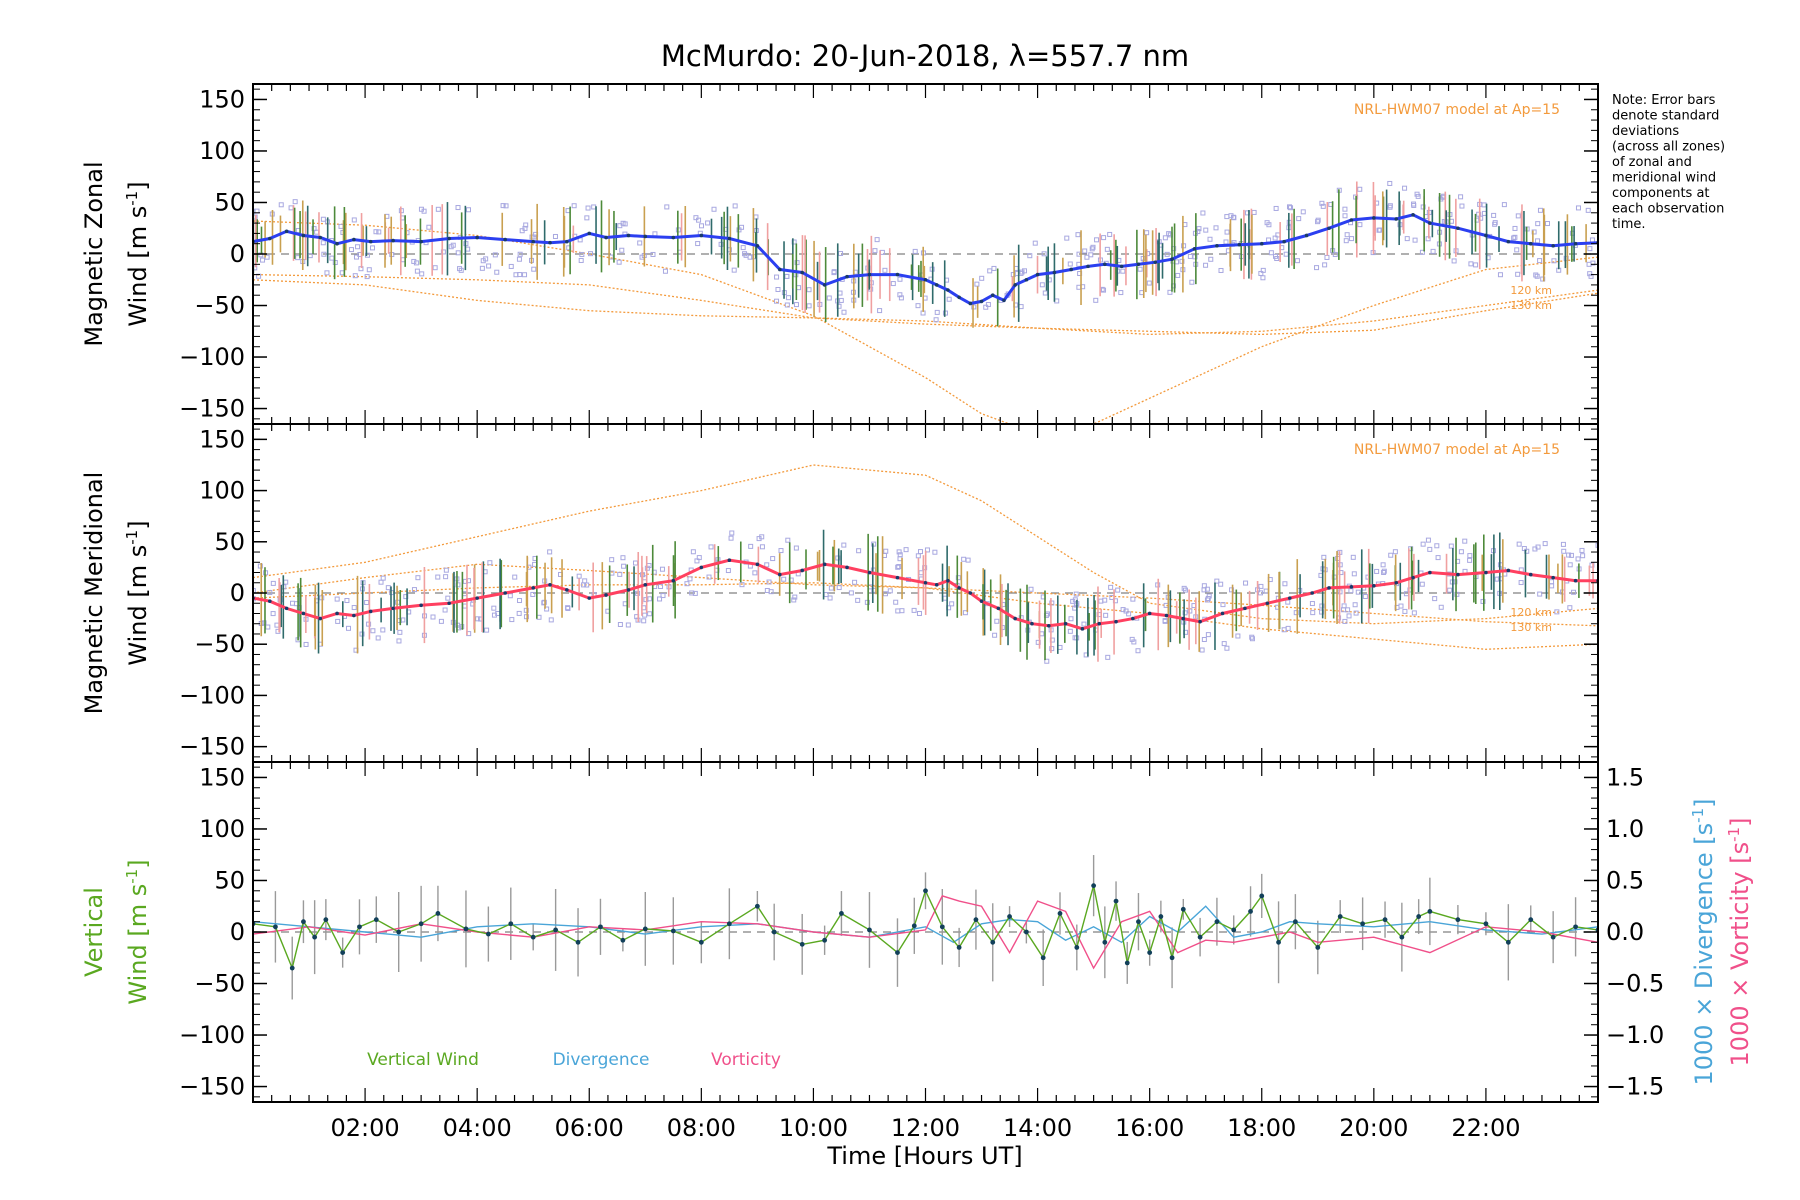  What do you see at coordinates (1665, 116) in the screenshot?
I see `note-line: denote standard` at bounding box center [1665, 116].